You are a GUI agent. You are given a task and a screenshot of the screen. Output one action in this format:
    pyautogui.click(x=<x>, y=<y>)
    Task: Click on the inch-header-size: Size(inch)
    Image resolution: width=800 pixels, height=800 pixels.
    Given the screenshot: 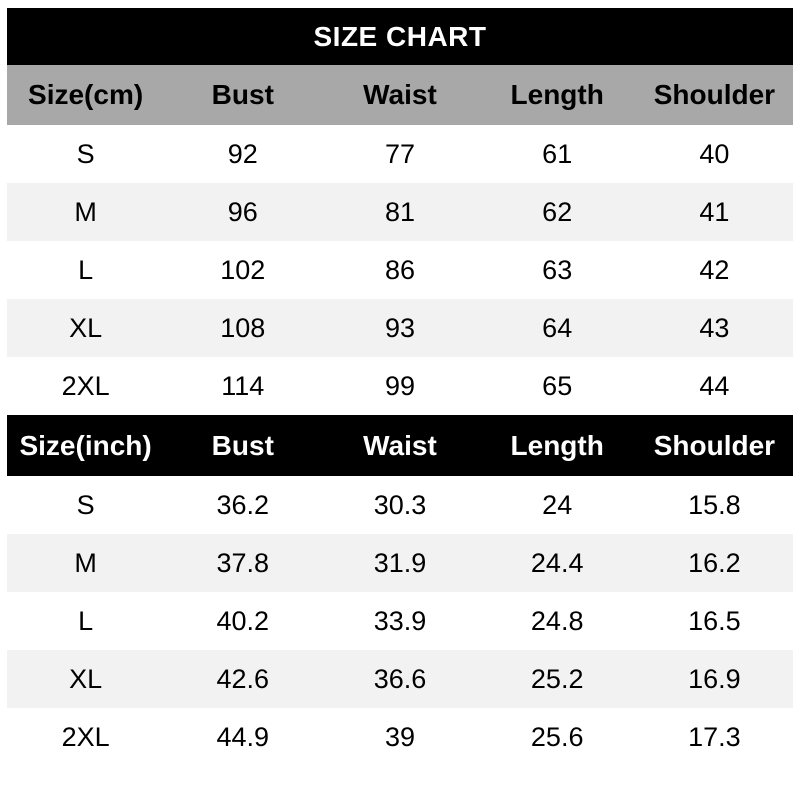 What is the action you would take?
    pyautogui.click(x=85, y=445)
    